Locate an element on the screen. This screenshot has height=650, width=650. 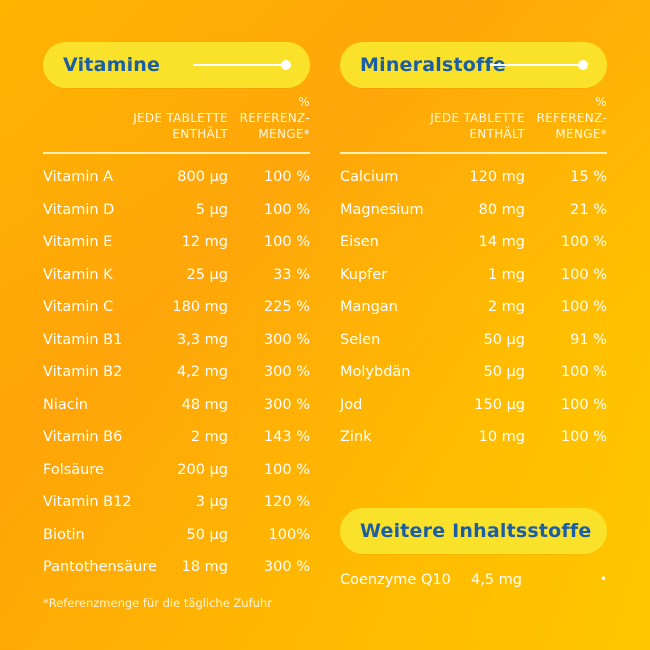
nutrient-name: Coenzyme Q10 is located at coordinates (395, 579).